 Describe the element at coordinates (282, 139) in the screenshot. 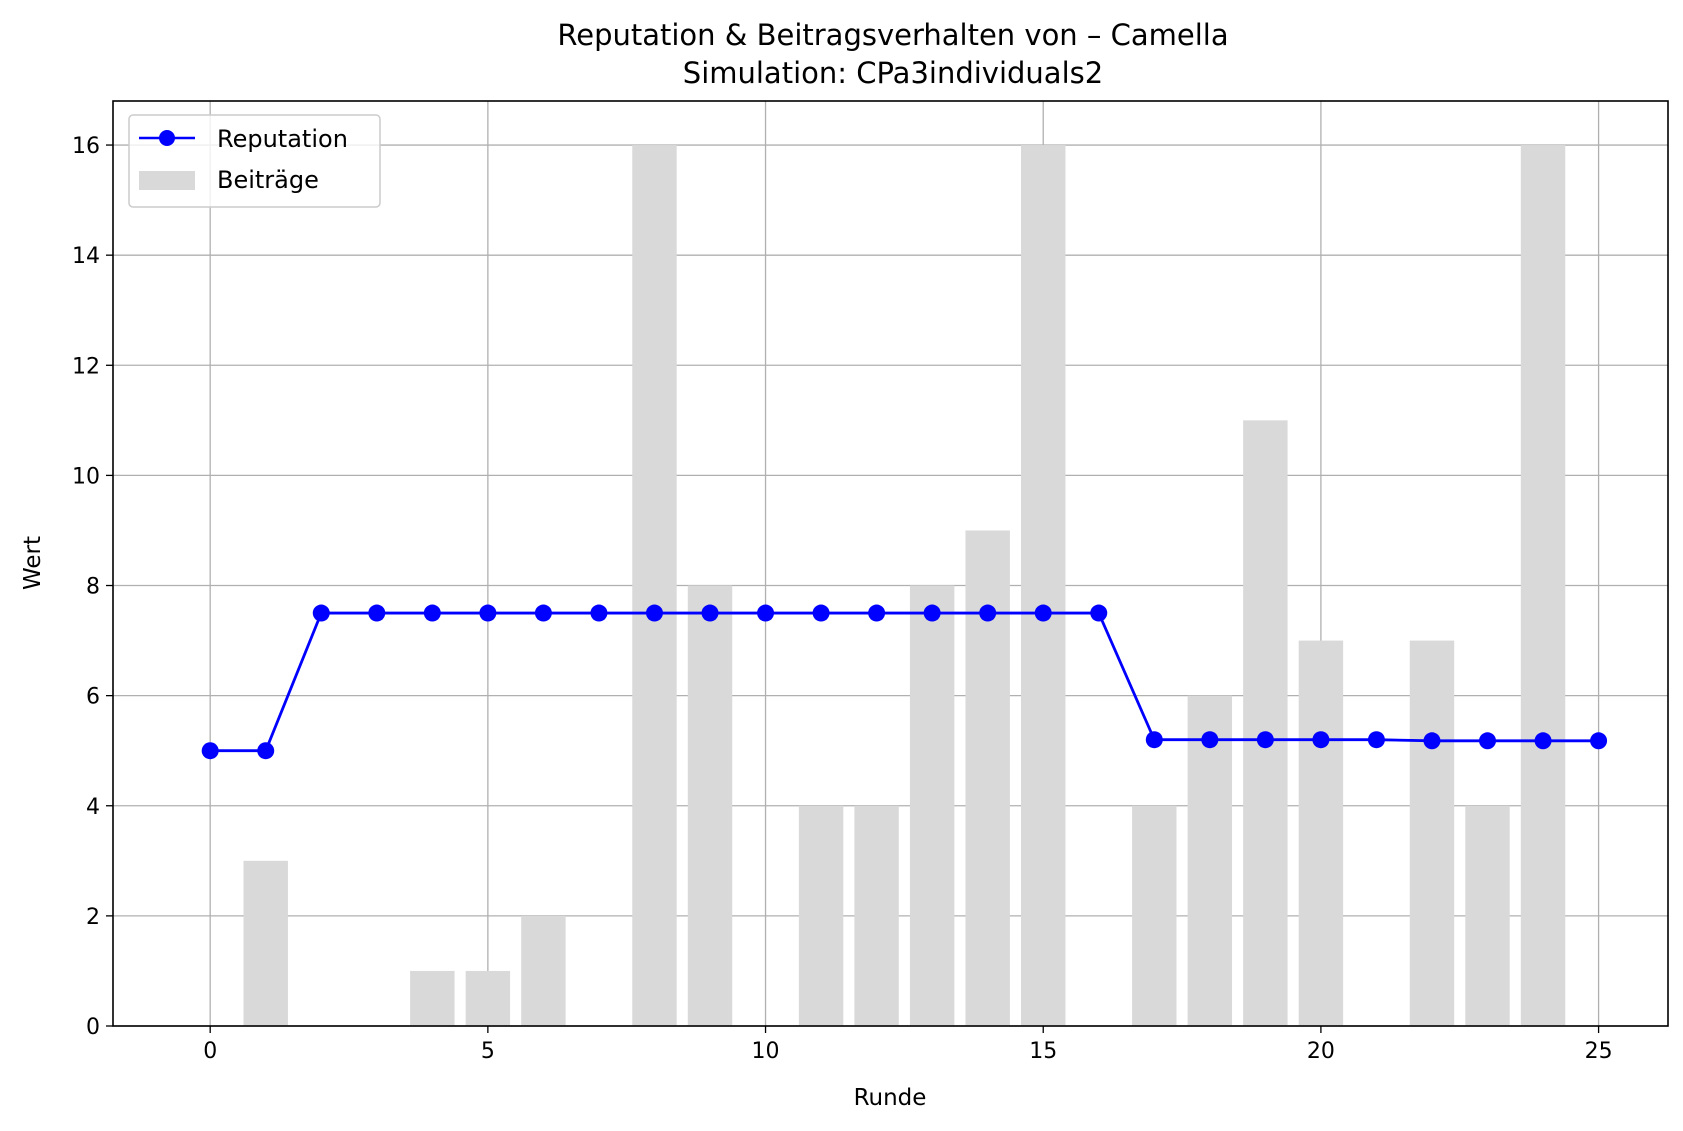

I see `legend-label-reputation: Reputation` at that location.